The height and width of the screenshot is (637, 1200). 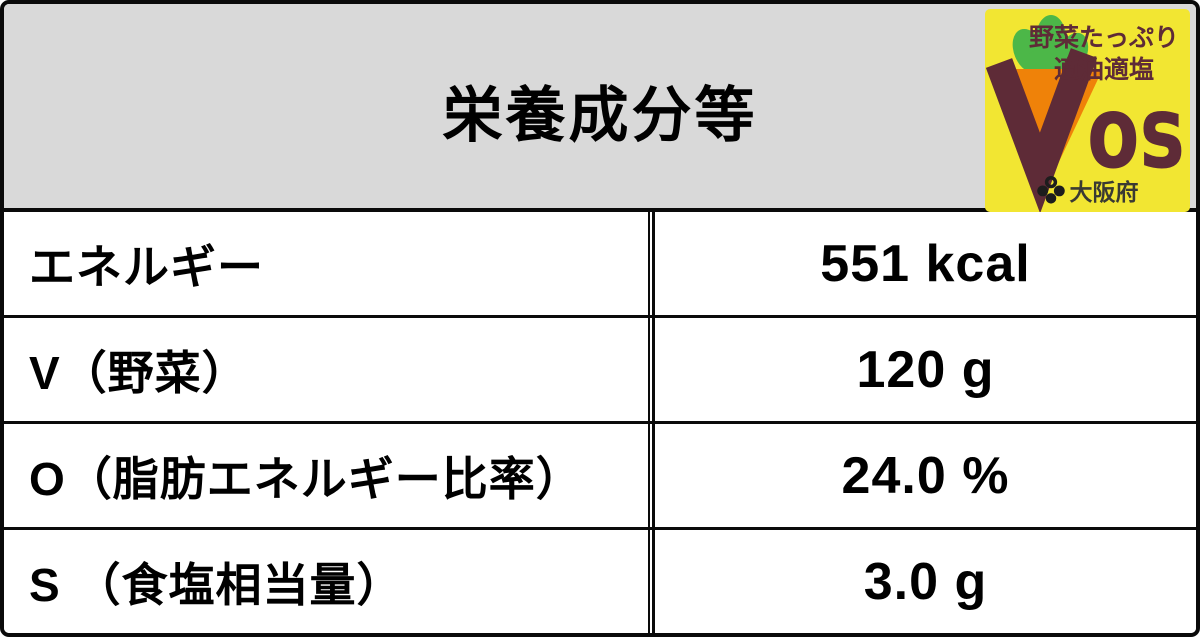 What do you see at coordinates (1050, 190) in the screenshot?
I see `osaka-prefecture-emblem-icon` at bounding box center [1050, 190].